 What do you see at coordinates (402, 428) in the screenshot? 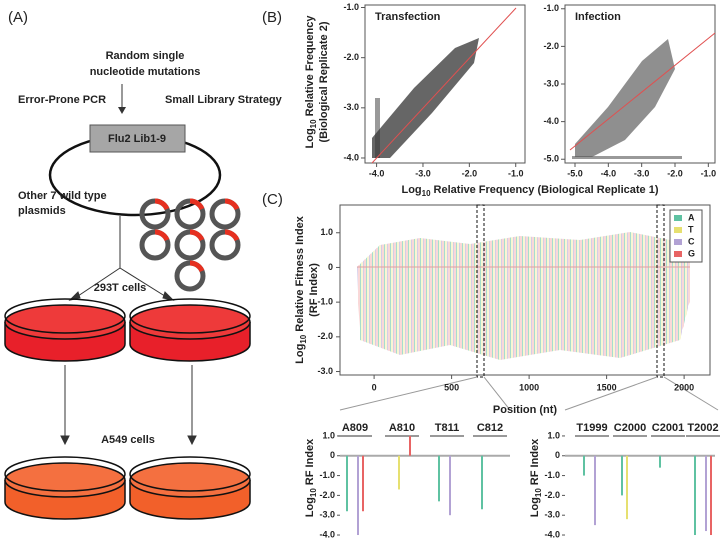
I see `category-label: A810` at bounding box center [402, 428].